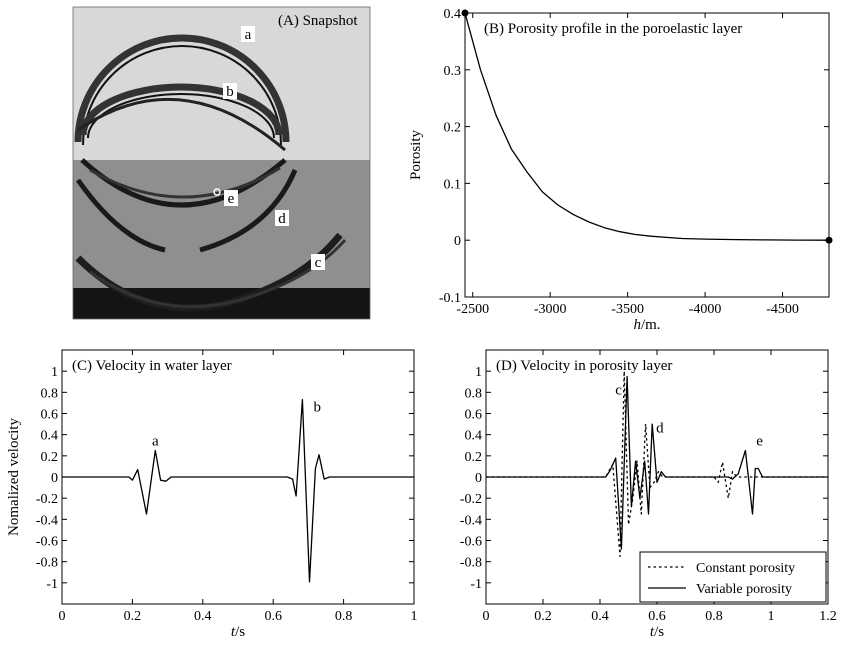 The height and width of the screenshot is (653, 851). I want to click on wavefront-b, so click(181, 109).